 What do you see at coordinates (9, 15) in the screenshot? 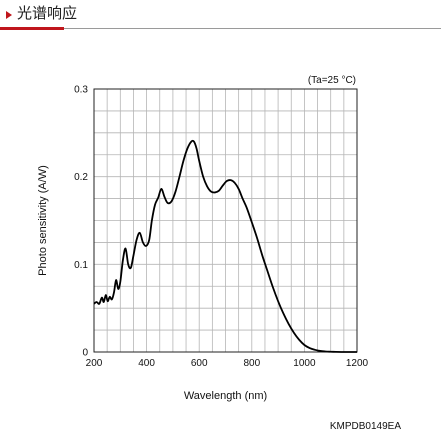
I see `triangle-marker-icon` at bounding box center [9, 15].